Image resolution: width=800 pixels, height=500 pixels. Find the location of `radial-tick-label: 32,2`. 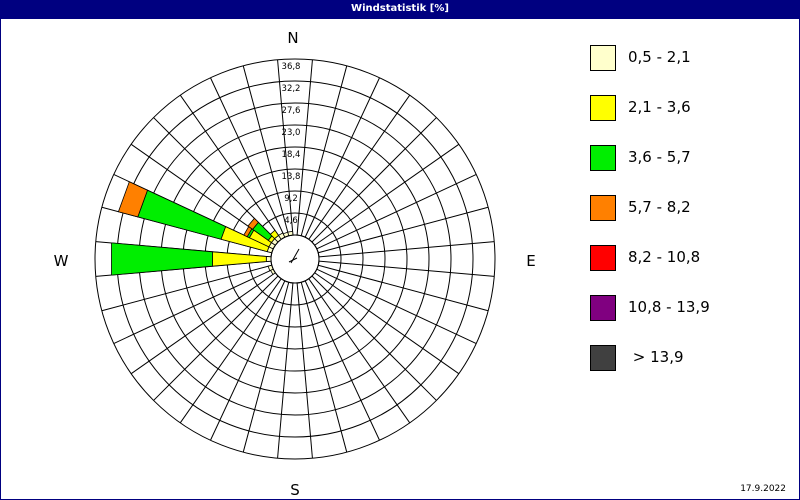

radial-tick-label: 32,2 is located at coordinates (291, 89).